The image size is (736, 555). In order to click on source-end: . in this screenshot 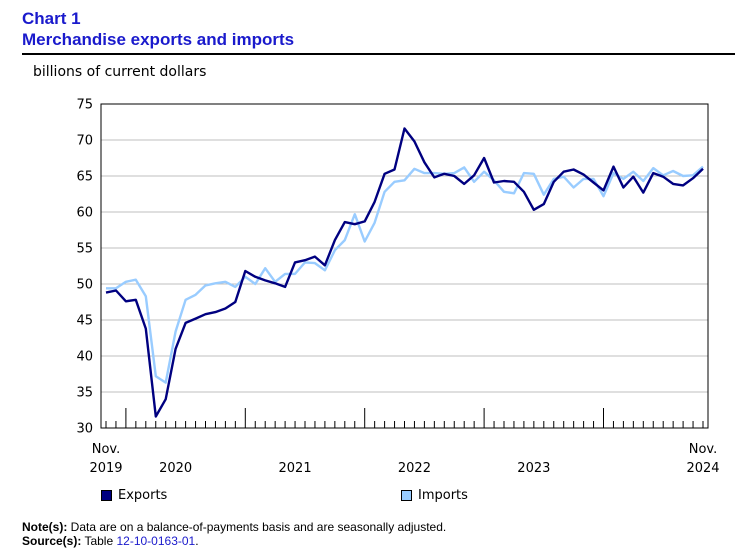, I will do `click(197, 541)`.